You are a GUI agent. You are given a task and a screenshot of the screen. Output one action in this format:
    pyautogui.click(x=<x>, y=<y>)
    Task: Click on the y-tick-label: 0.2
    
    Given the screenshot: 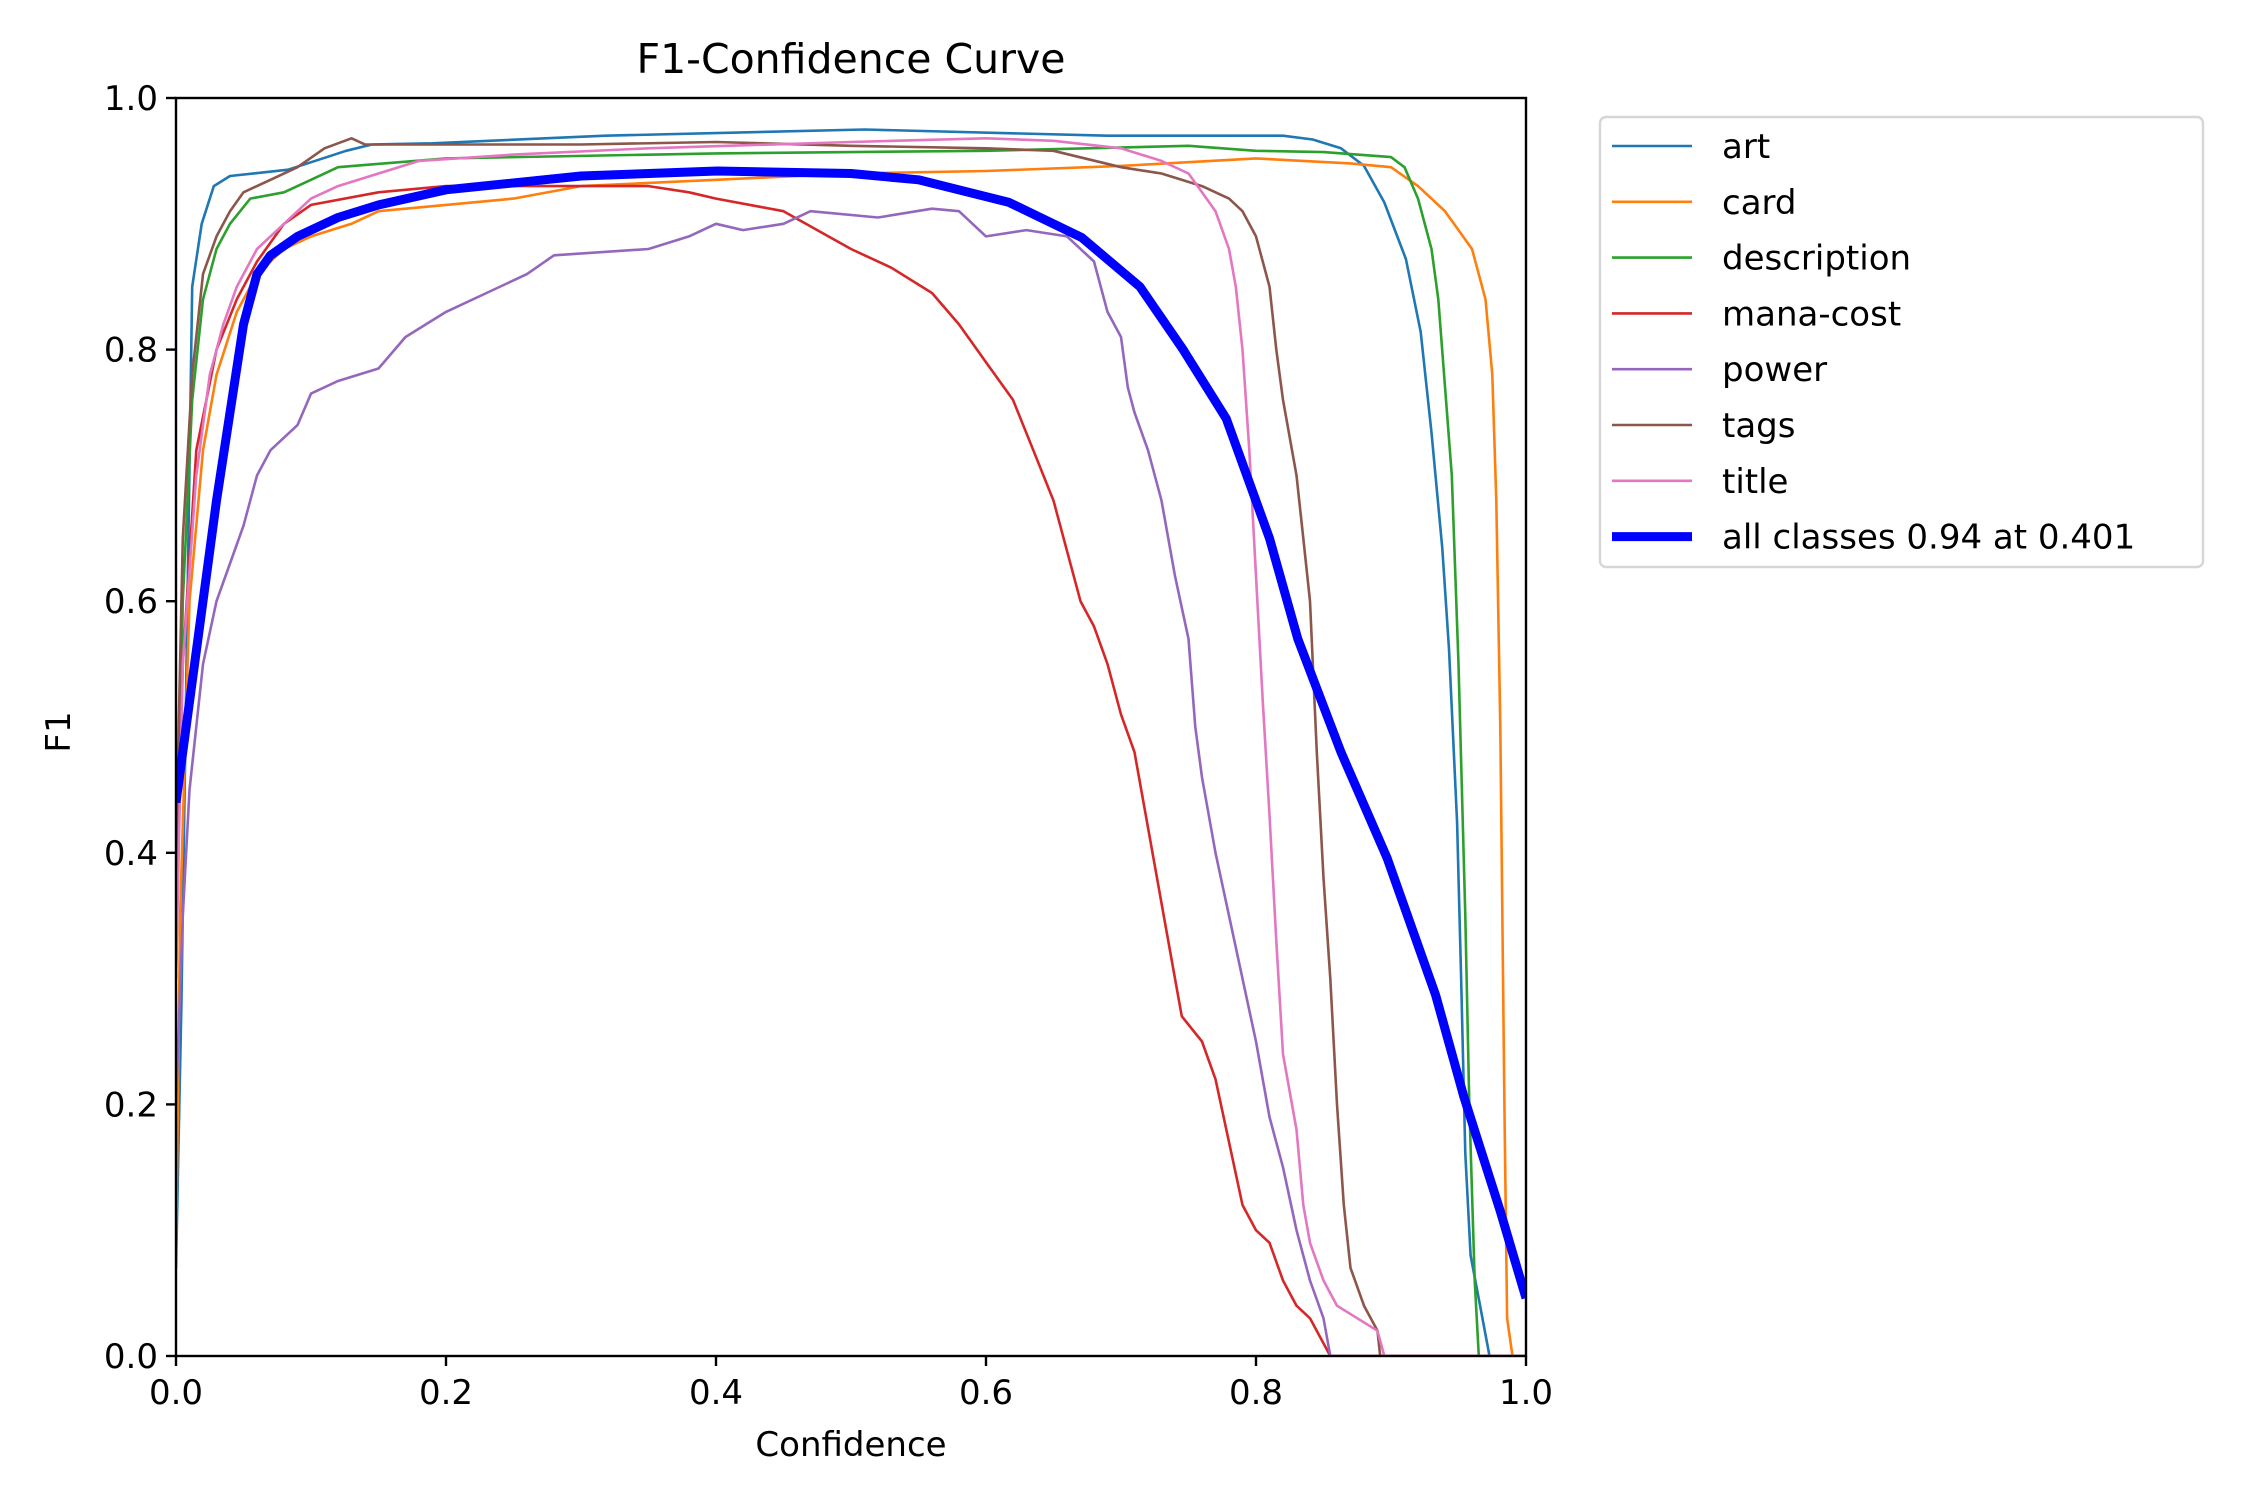 What is the action you would take?
    pyautogui.click(x=131, y=1105)
    